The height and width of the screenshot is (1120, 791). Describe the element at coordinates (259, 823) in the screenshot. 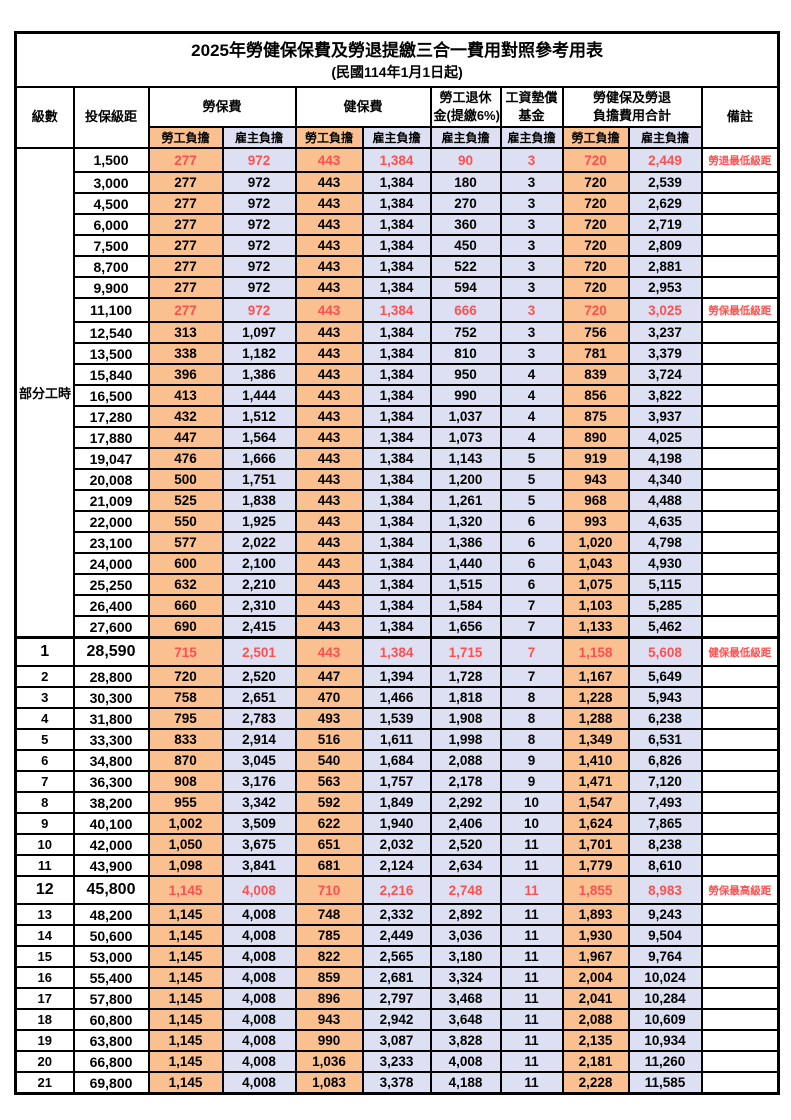

I see `cell-labor-employer: 3,509` at that location.